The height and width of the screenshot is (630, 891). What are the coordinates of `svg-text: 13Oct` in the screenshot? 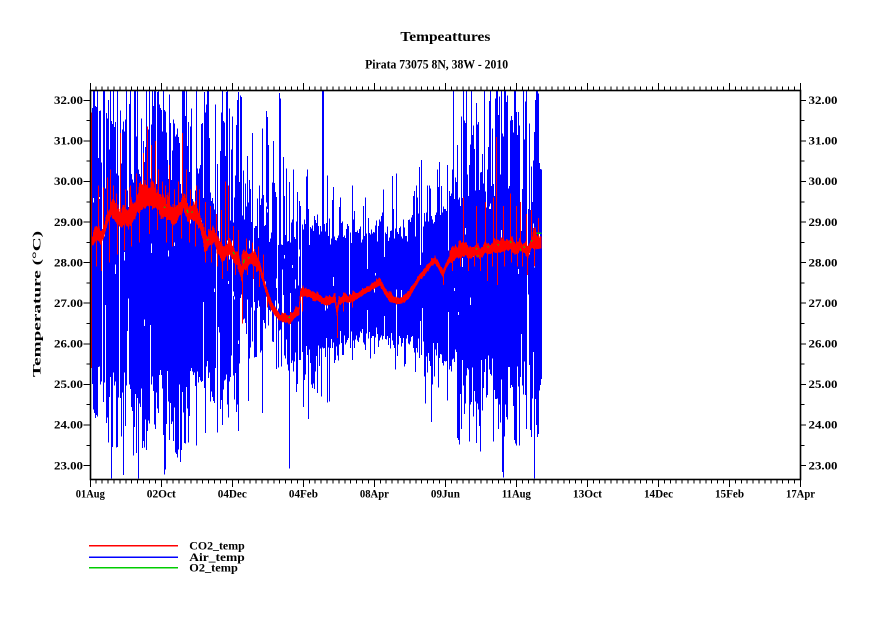 It's located at (587, 494).